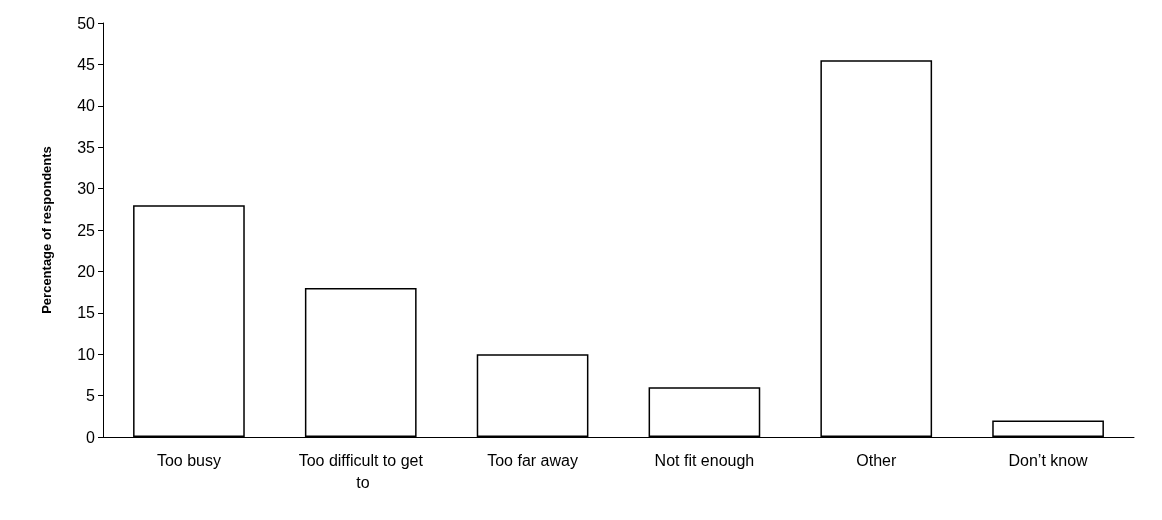 The width and height of the screenshot is (1162, 520). I want to click on y-tick-label: 25, so click(86, 230).